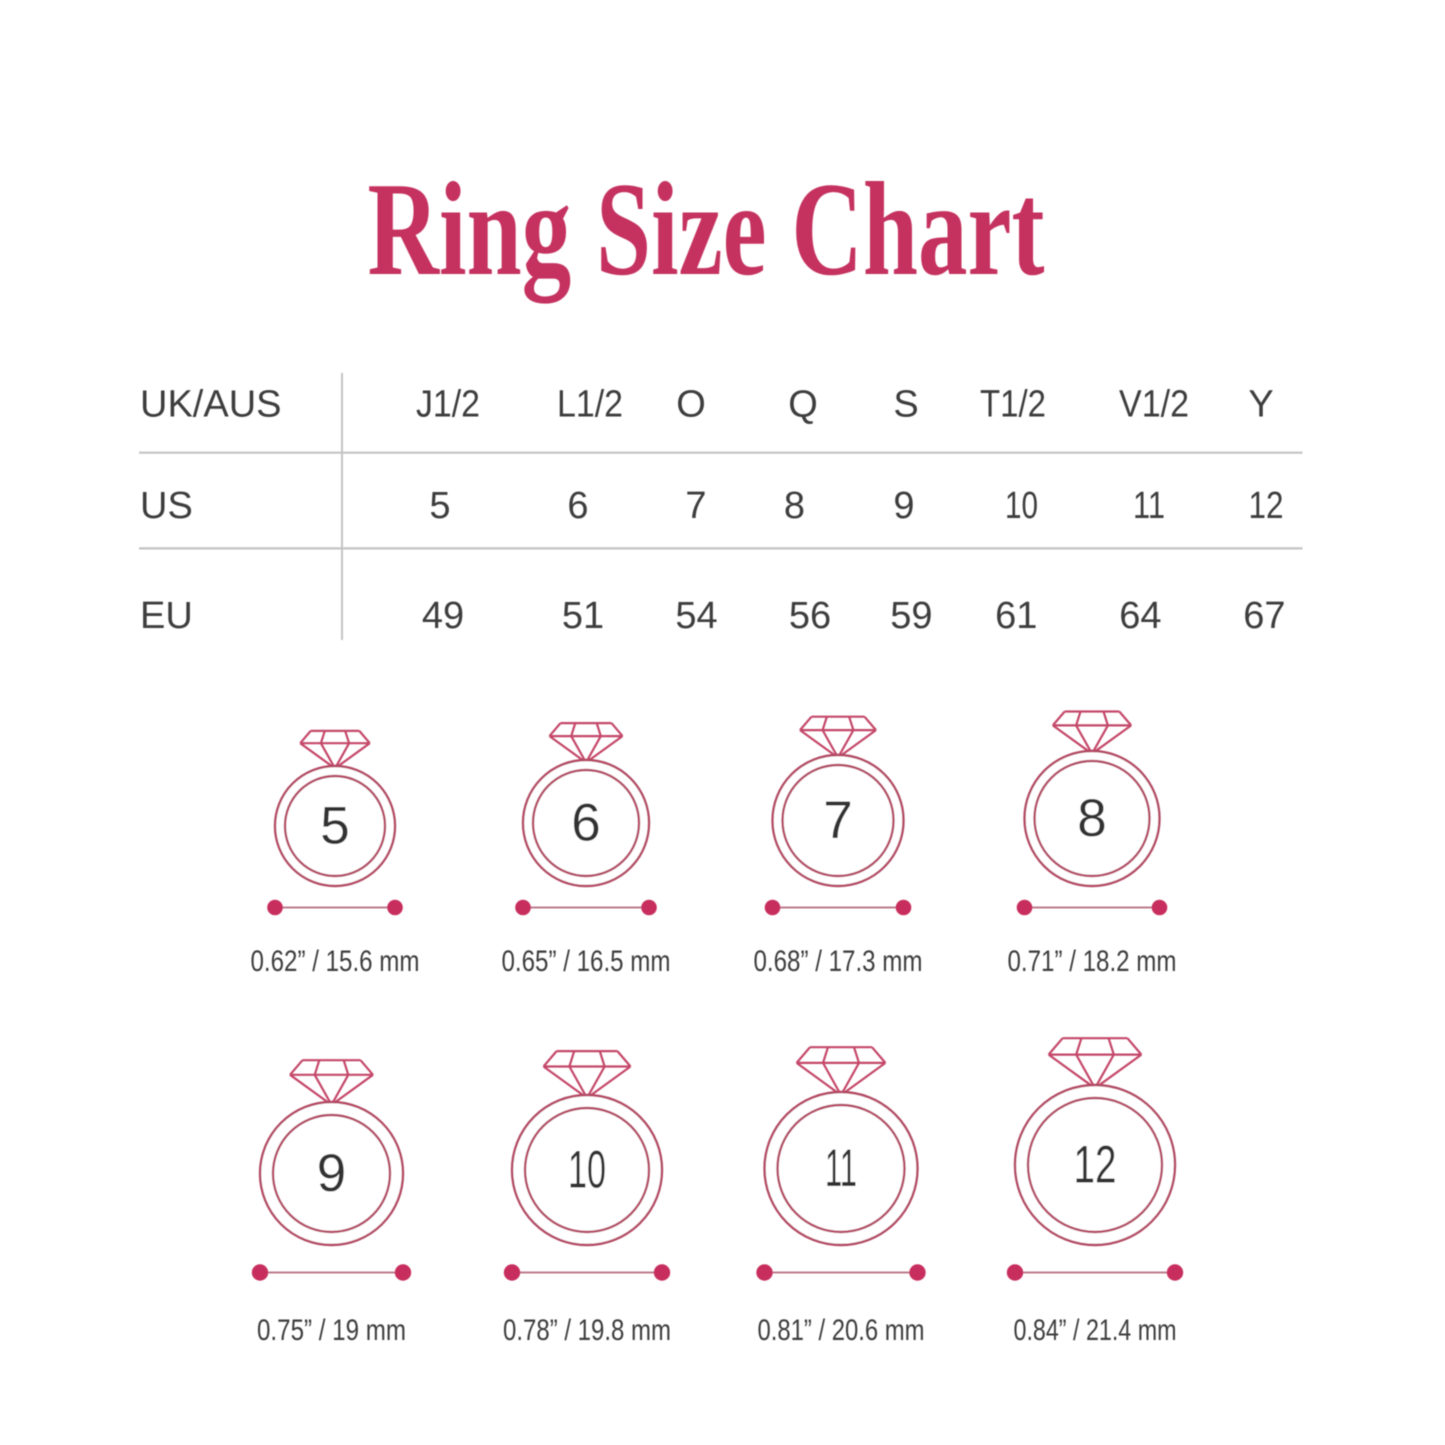 The height and width of the screenshot is (1445, 1445). Describe the element at coordinates (1264, 616) in the screenshot. I see `svg-text: 67` at that location.